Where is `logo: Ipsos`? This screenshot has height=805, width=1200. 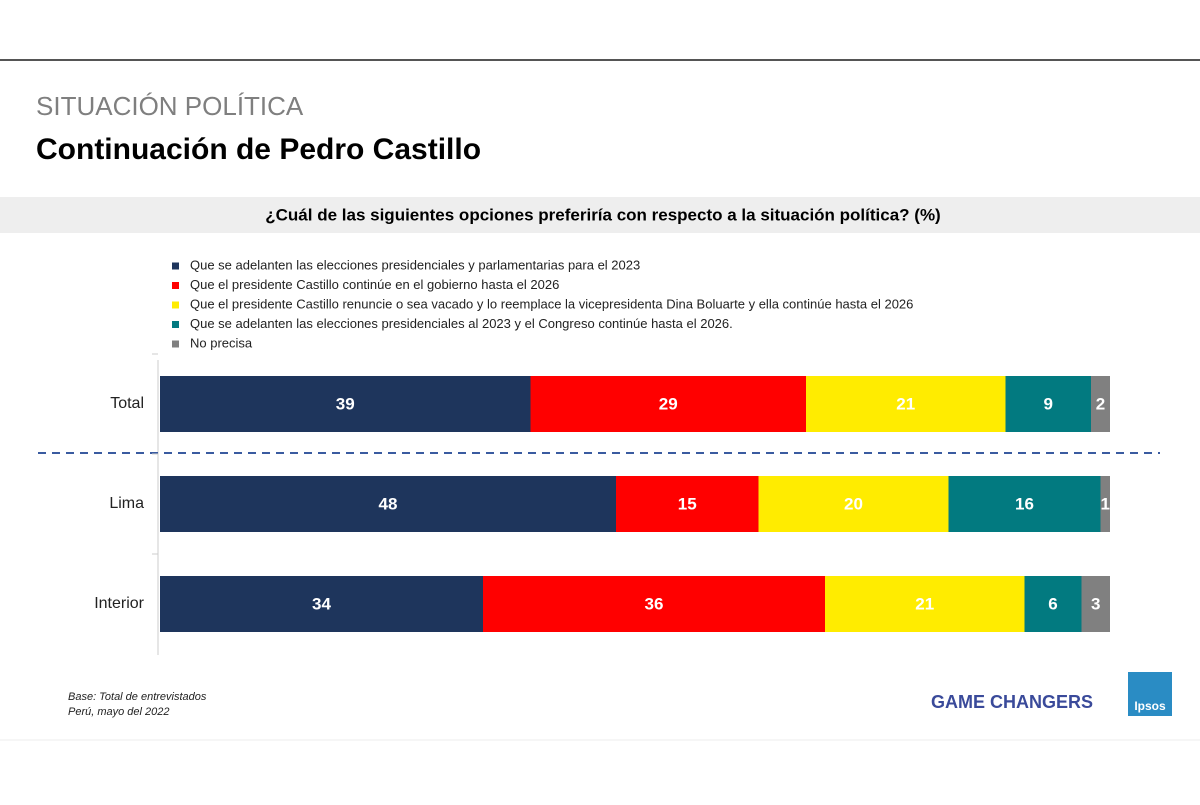 logo: Ipsos is located at coordinates (1150, 706).